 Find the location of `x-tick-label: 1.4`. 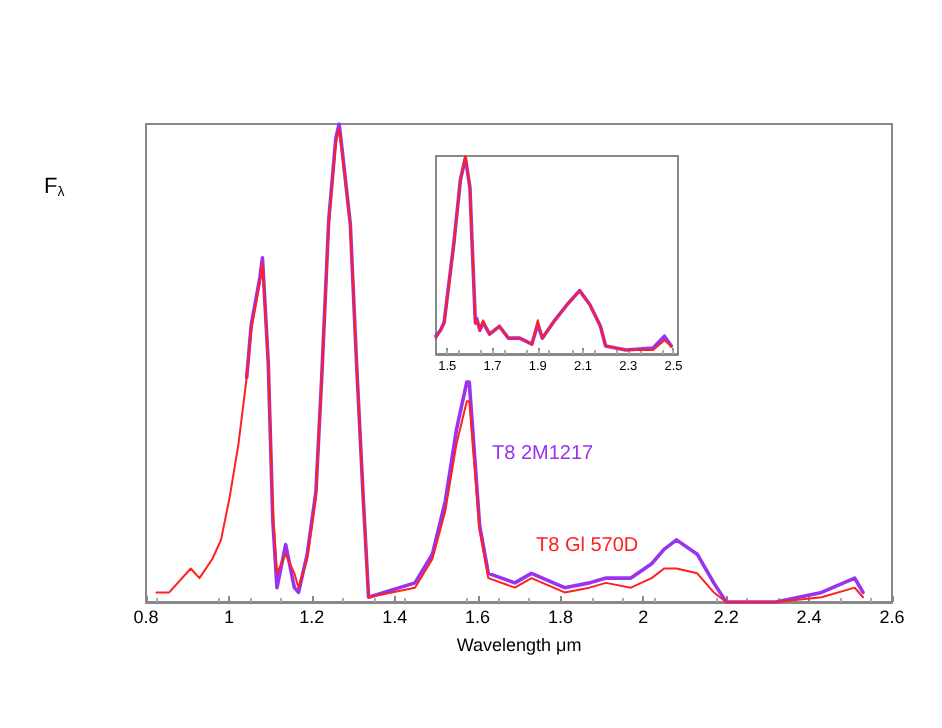

x-tick-label: 1.4 is located at coordinates (395, 617).